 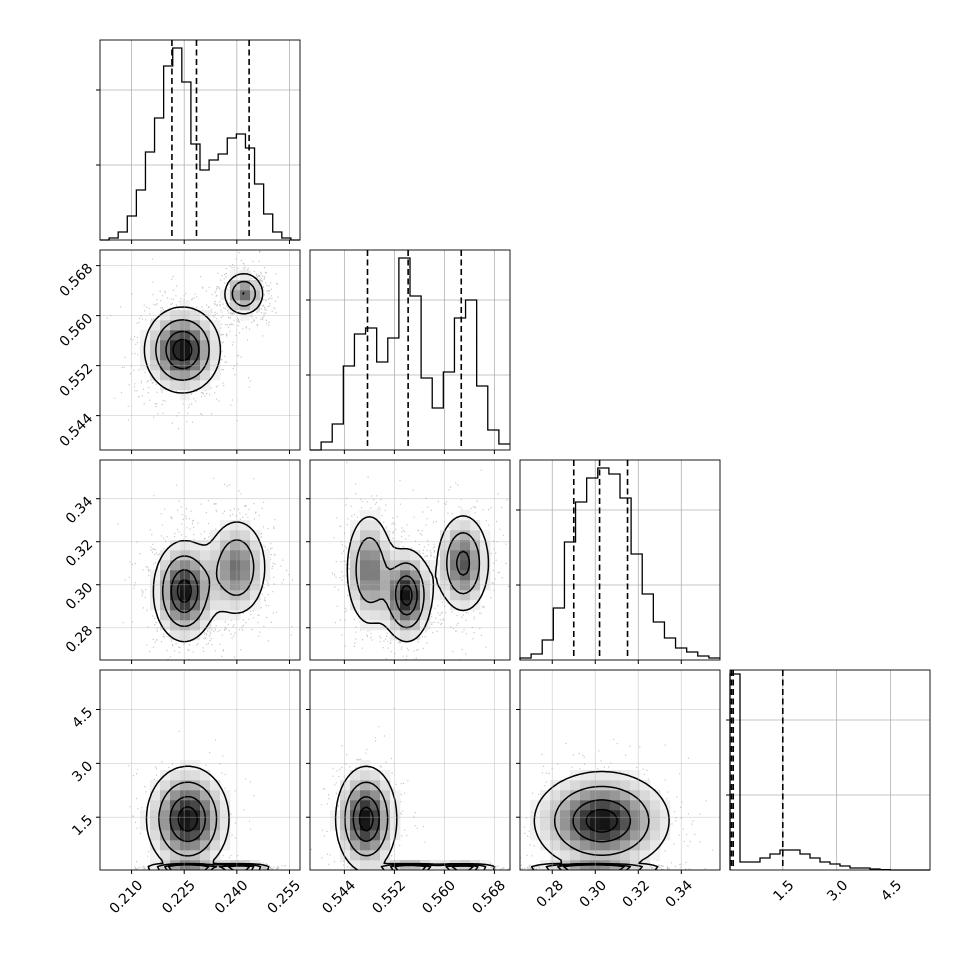 What do you see at coordinates (77, 281) in the screenshot?
I see `y-tick-label: 0.568` at bounding box center [77, 281].